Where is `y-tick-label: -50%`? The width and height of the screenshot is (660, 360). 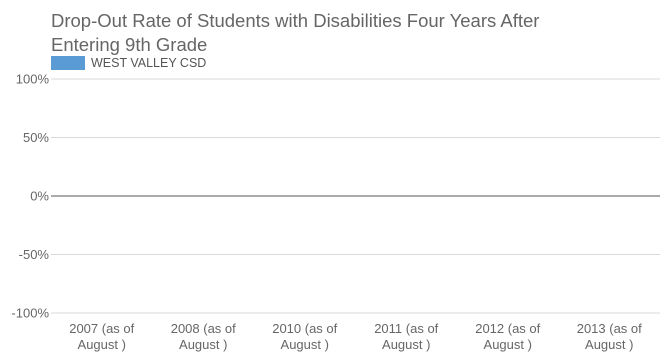 y-tick-label: -50% is located at coordinates (34, 254).